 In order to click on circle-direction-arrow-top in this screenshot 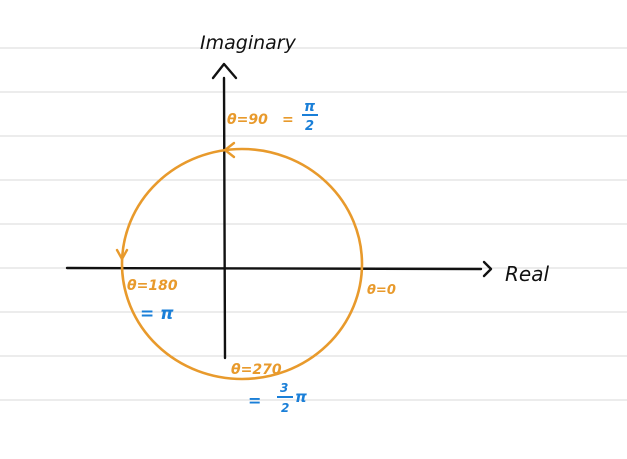, I will do `click(229, 150)`.